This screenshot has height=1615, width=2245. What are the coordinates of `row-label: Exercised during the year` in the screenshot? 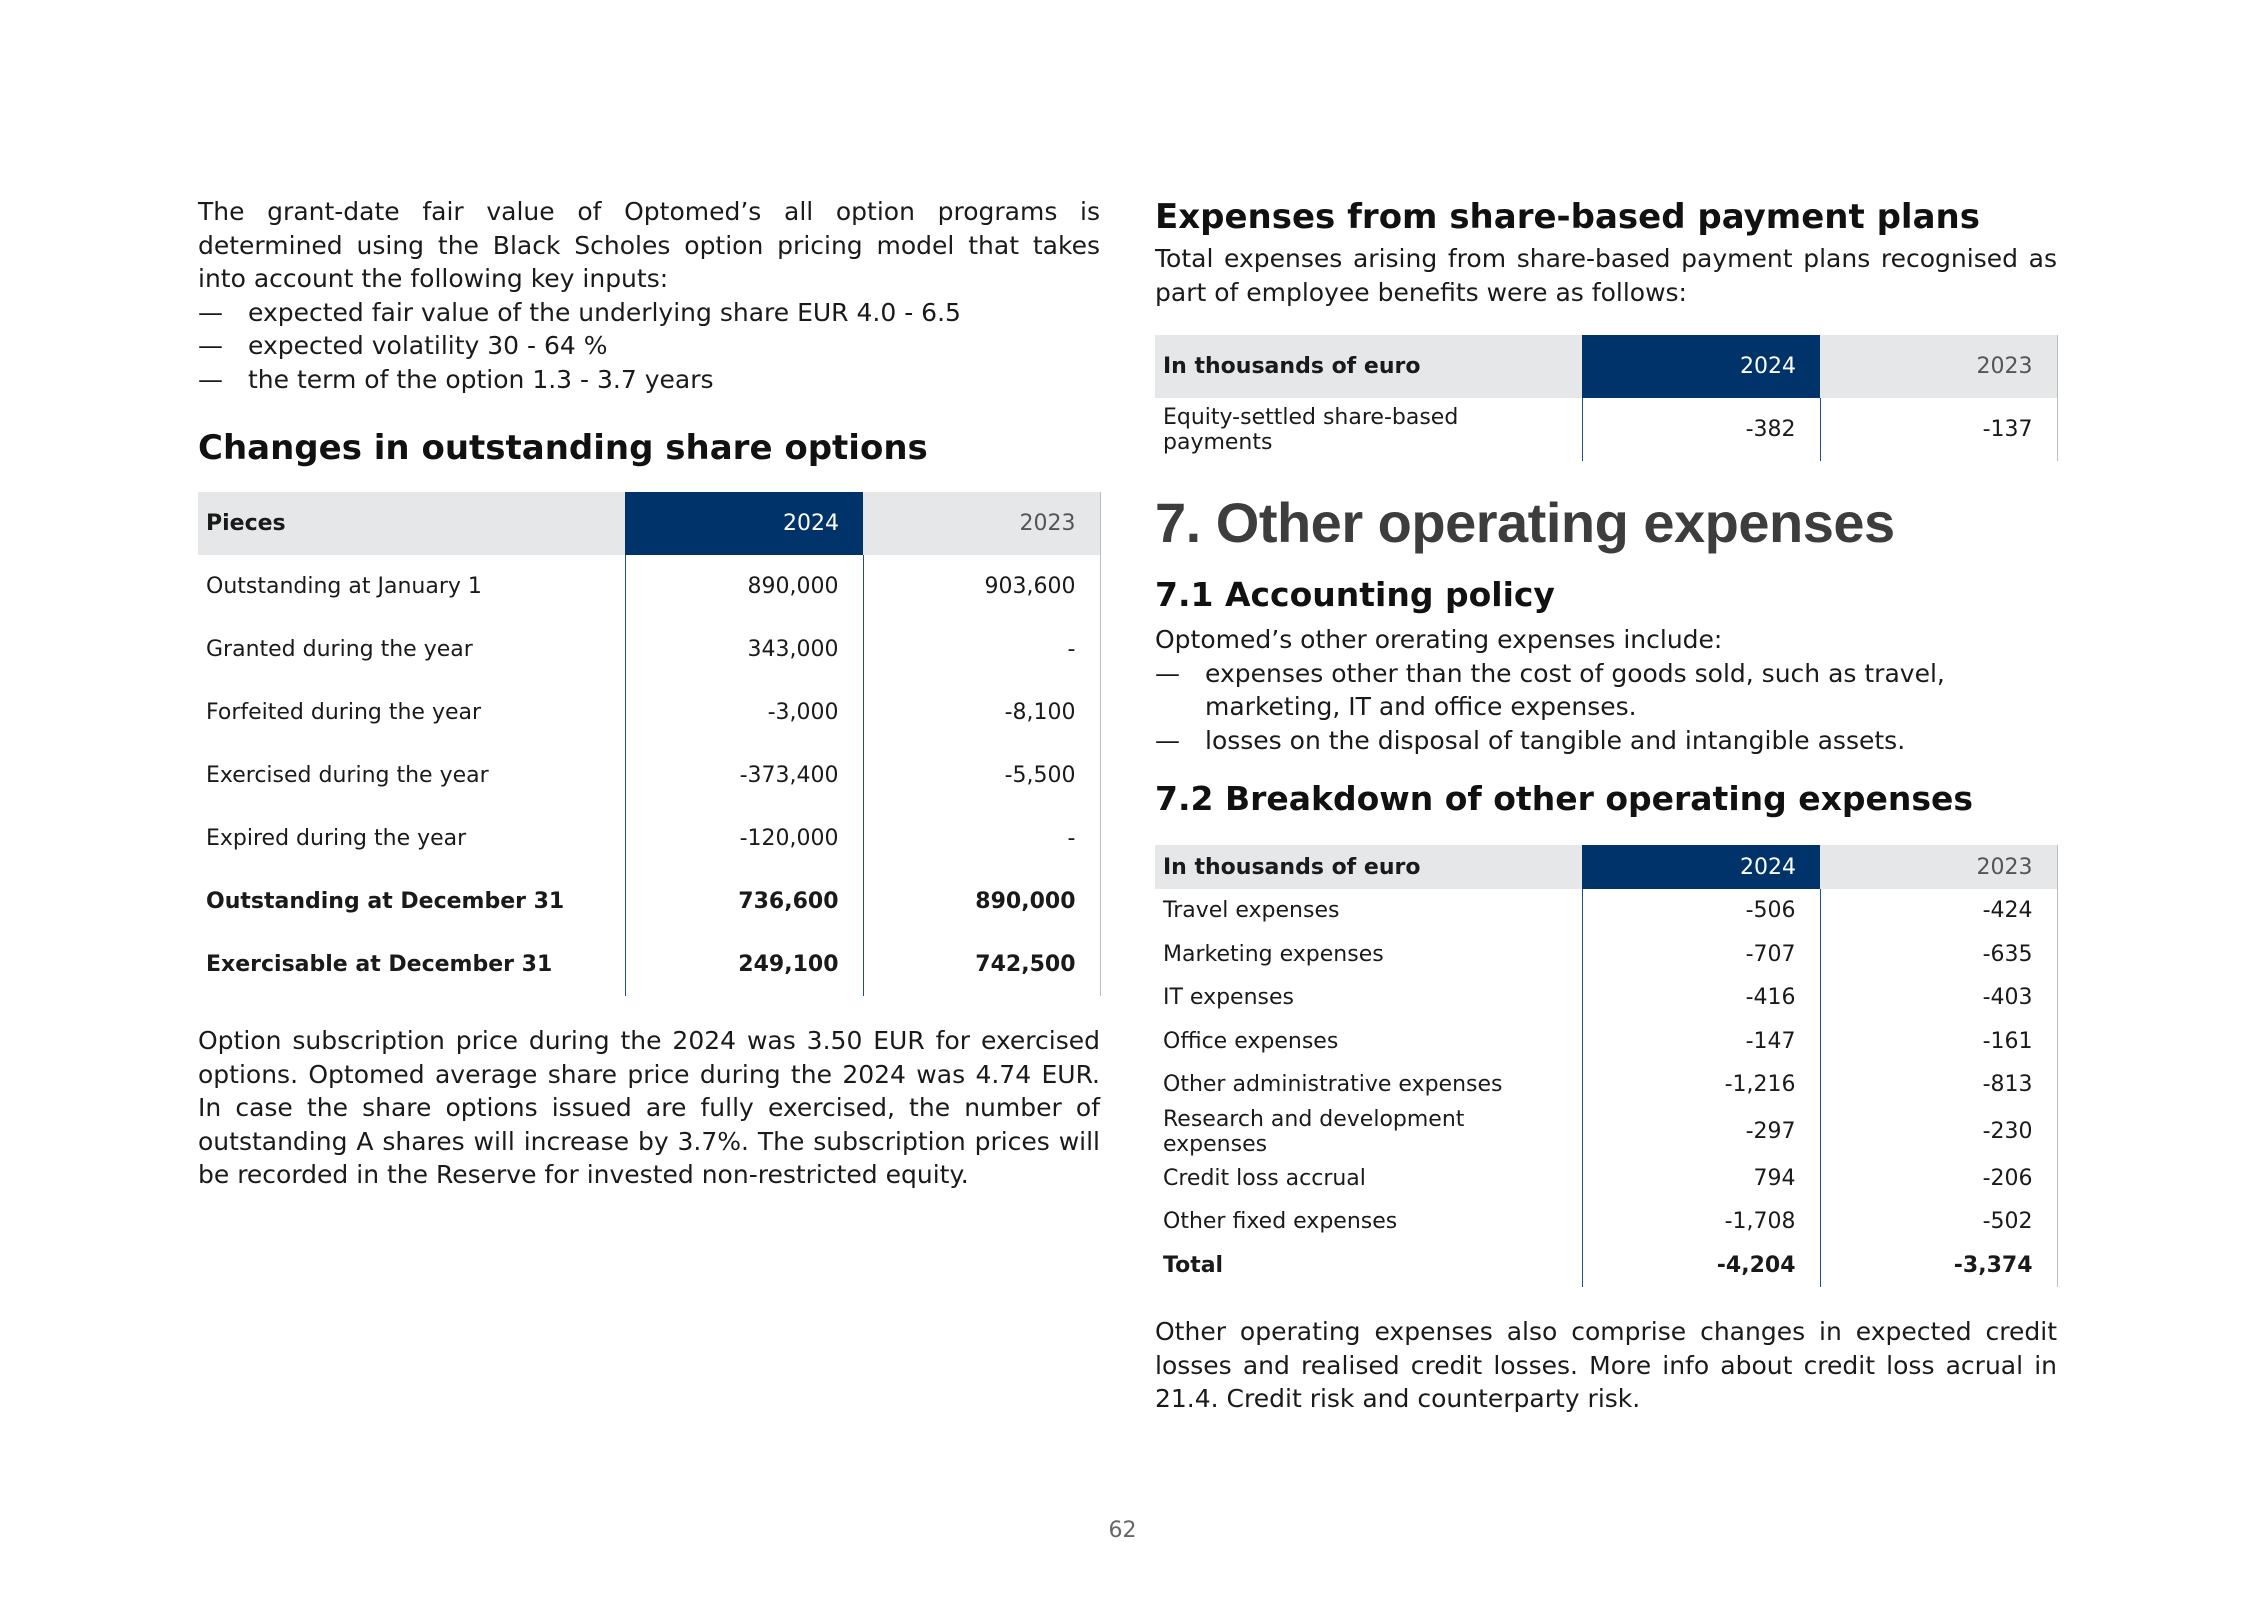 It's located at (412, 775).